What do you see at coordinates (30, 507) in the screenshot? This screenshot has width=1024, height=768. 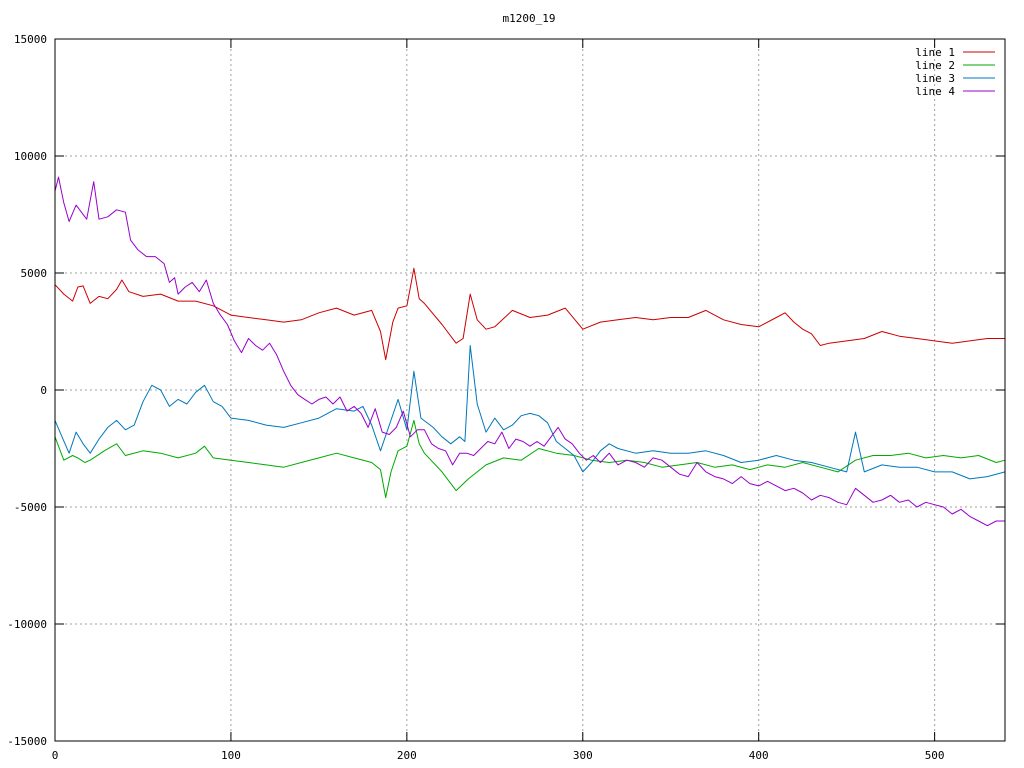 I see `y-tick-label: -5000` at bounding box center [30, 507].